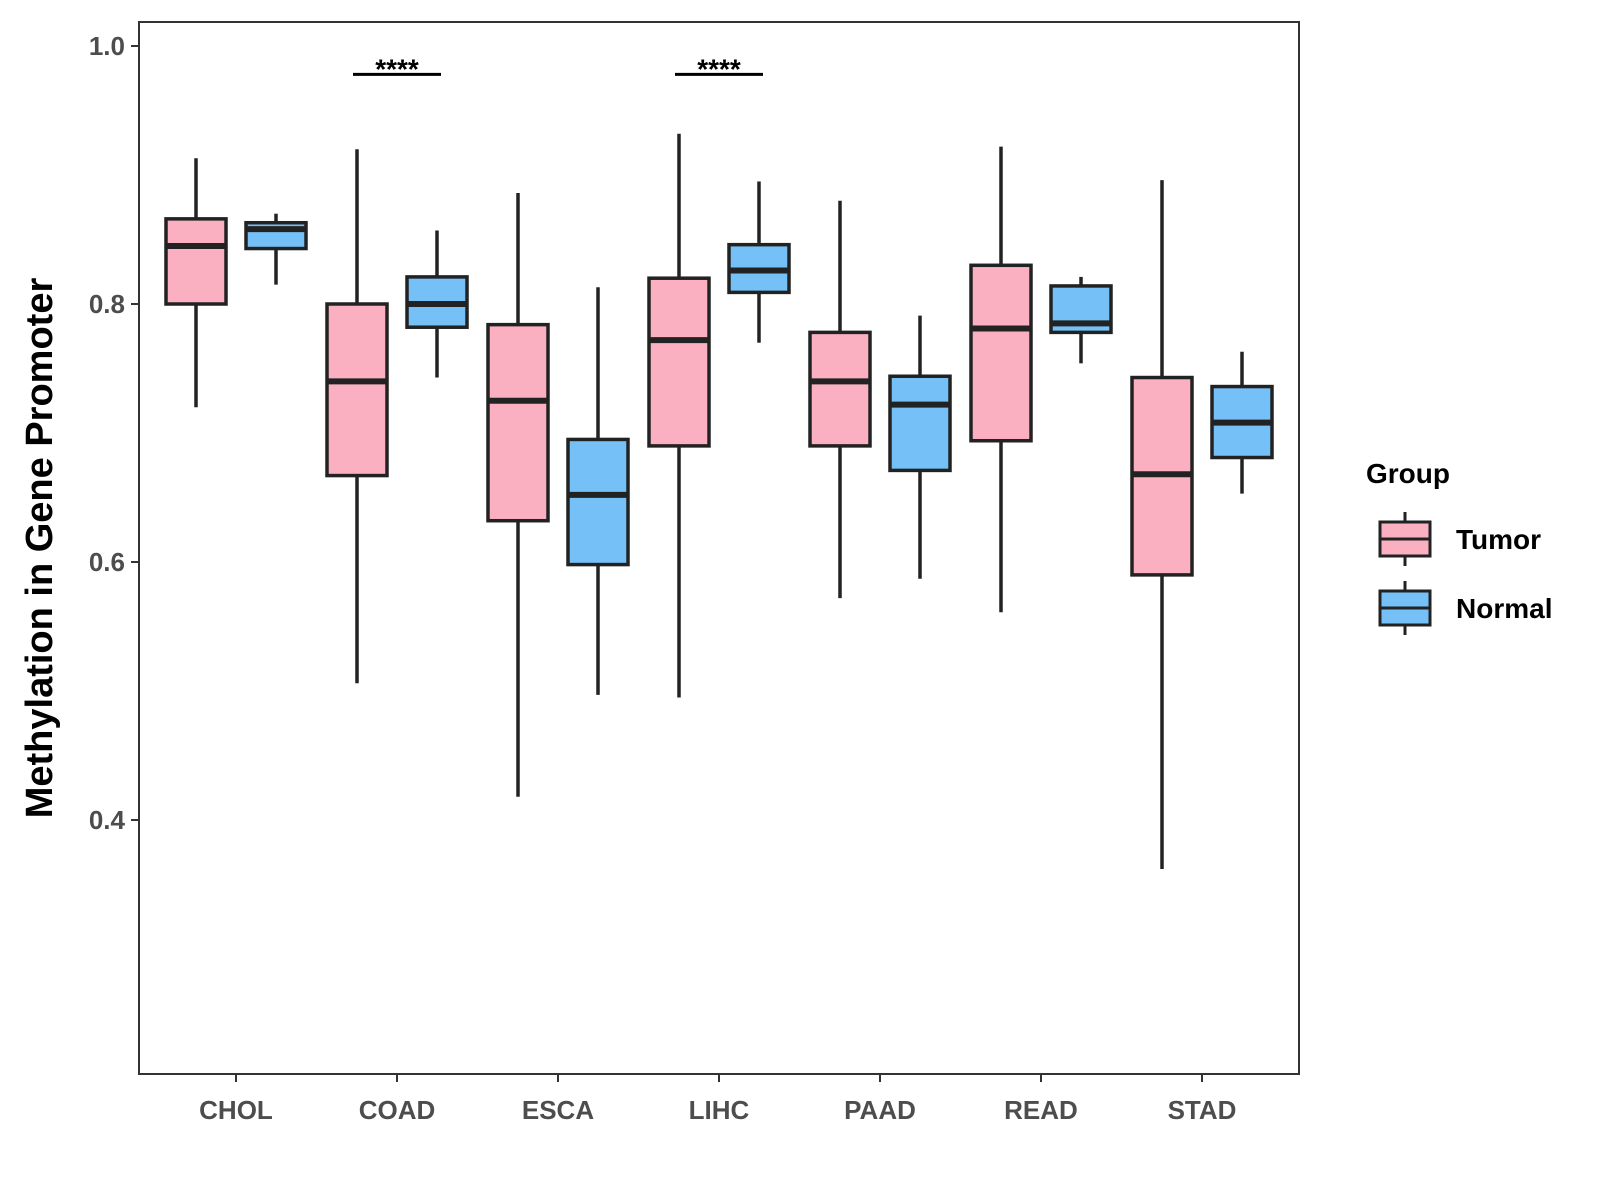 This screenshot has width=1600, height=1200. I want to click on x-tick-label-chol: CHOL, so click(236, 1110).